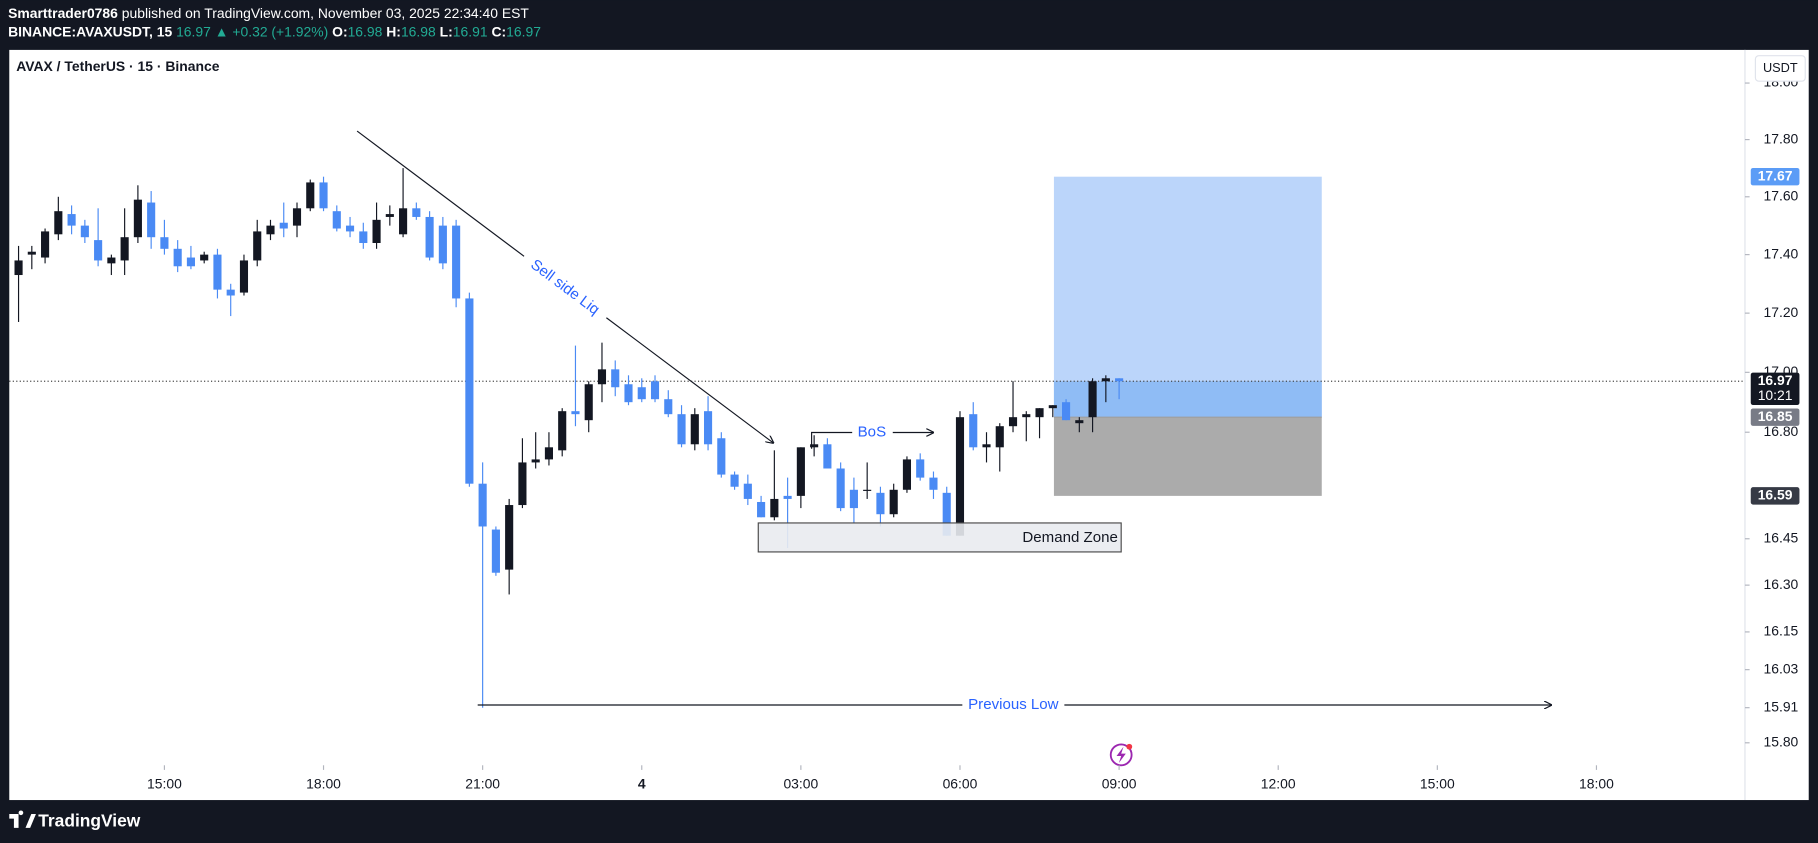 The image size is (1818, 843). I want to click on stop-tag: 16.59, so click(1775, 495).